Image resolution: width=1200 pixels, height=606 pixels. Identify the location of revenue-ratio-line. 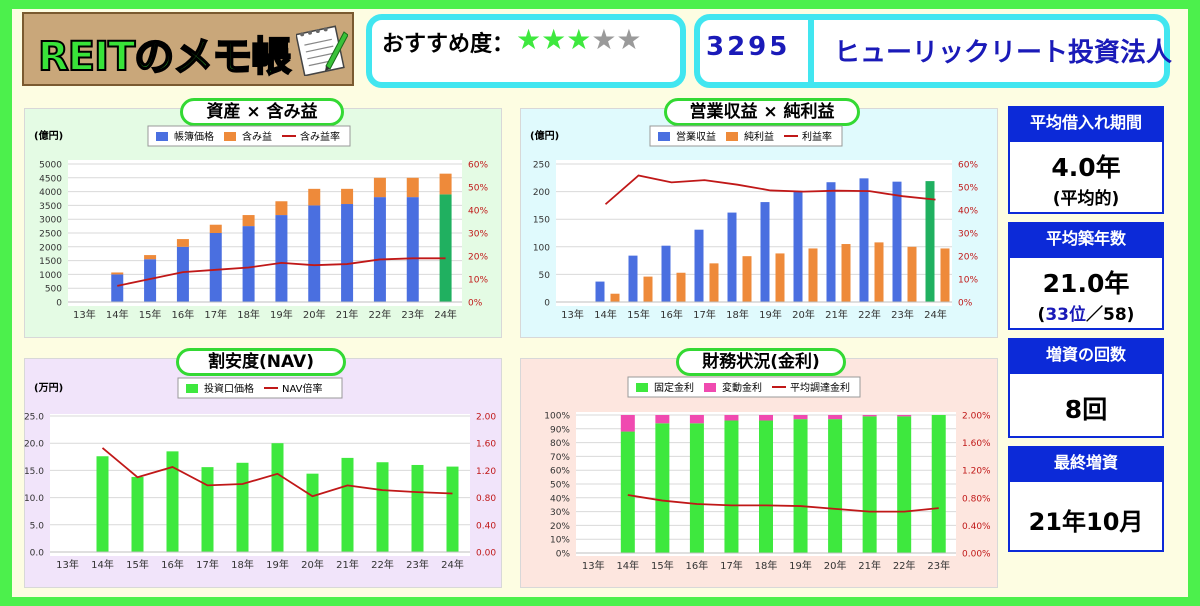
(770, 189).